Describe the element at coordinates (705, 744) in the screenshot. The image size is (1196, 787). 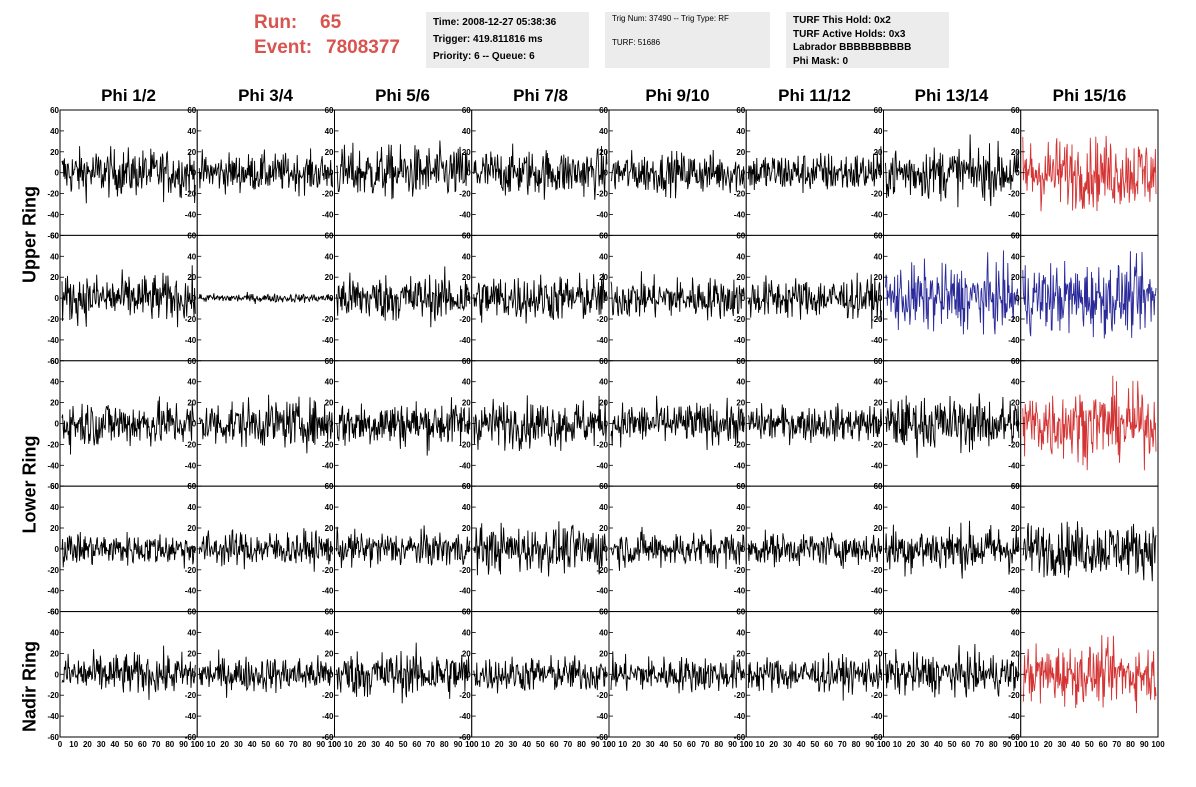
I see `x-tick-label: 70` at that location.